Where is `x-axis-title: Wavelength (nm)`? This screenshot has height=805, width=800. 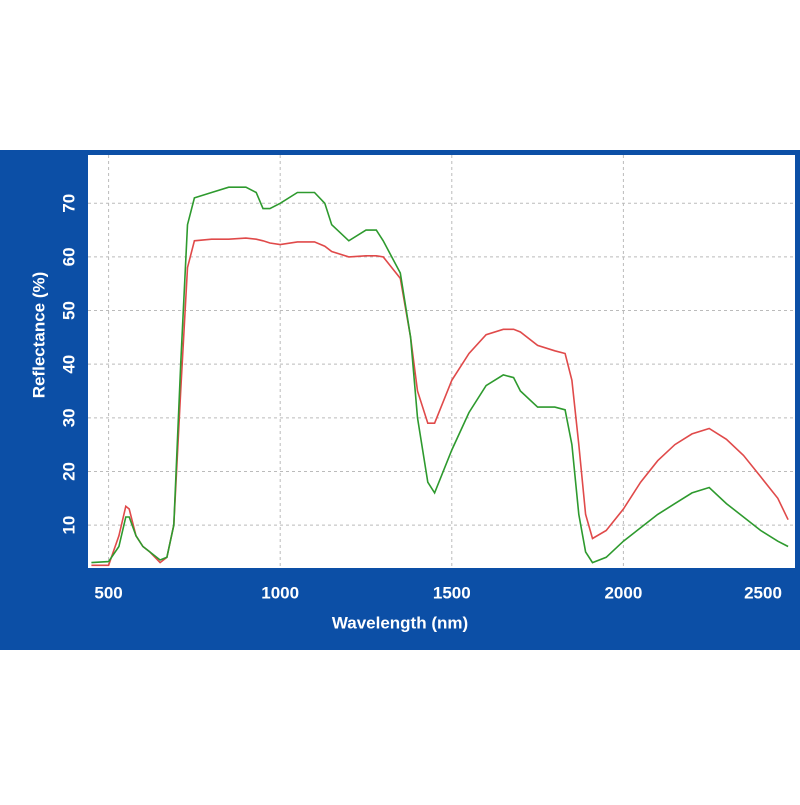 x-axis-title: Wavelength (nm) is located at coordinates (400, 622).